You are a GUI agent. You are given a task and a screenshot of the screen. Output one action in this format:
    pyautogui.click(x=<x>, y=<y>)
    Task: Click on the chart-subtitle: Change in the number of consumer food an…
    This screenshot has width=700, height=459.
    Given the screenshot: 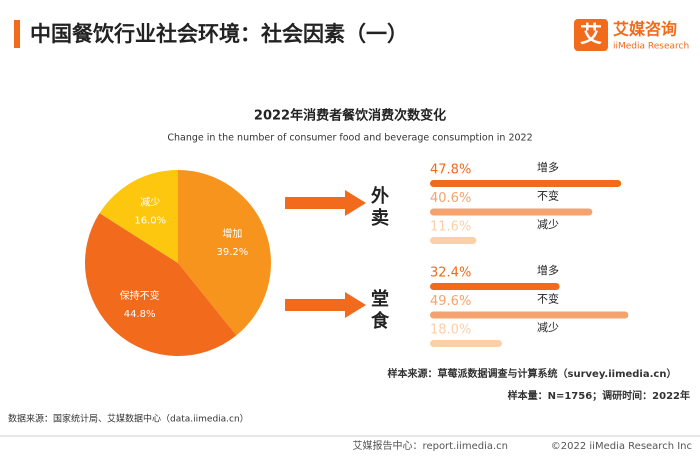 What is the action you would take?
    pyautogui.click(x=349, y=138)
    